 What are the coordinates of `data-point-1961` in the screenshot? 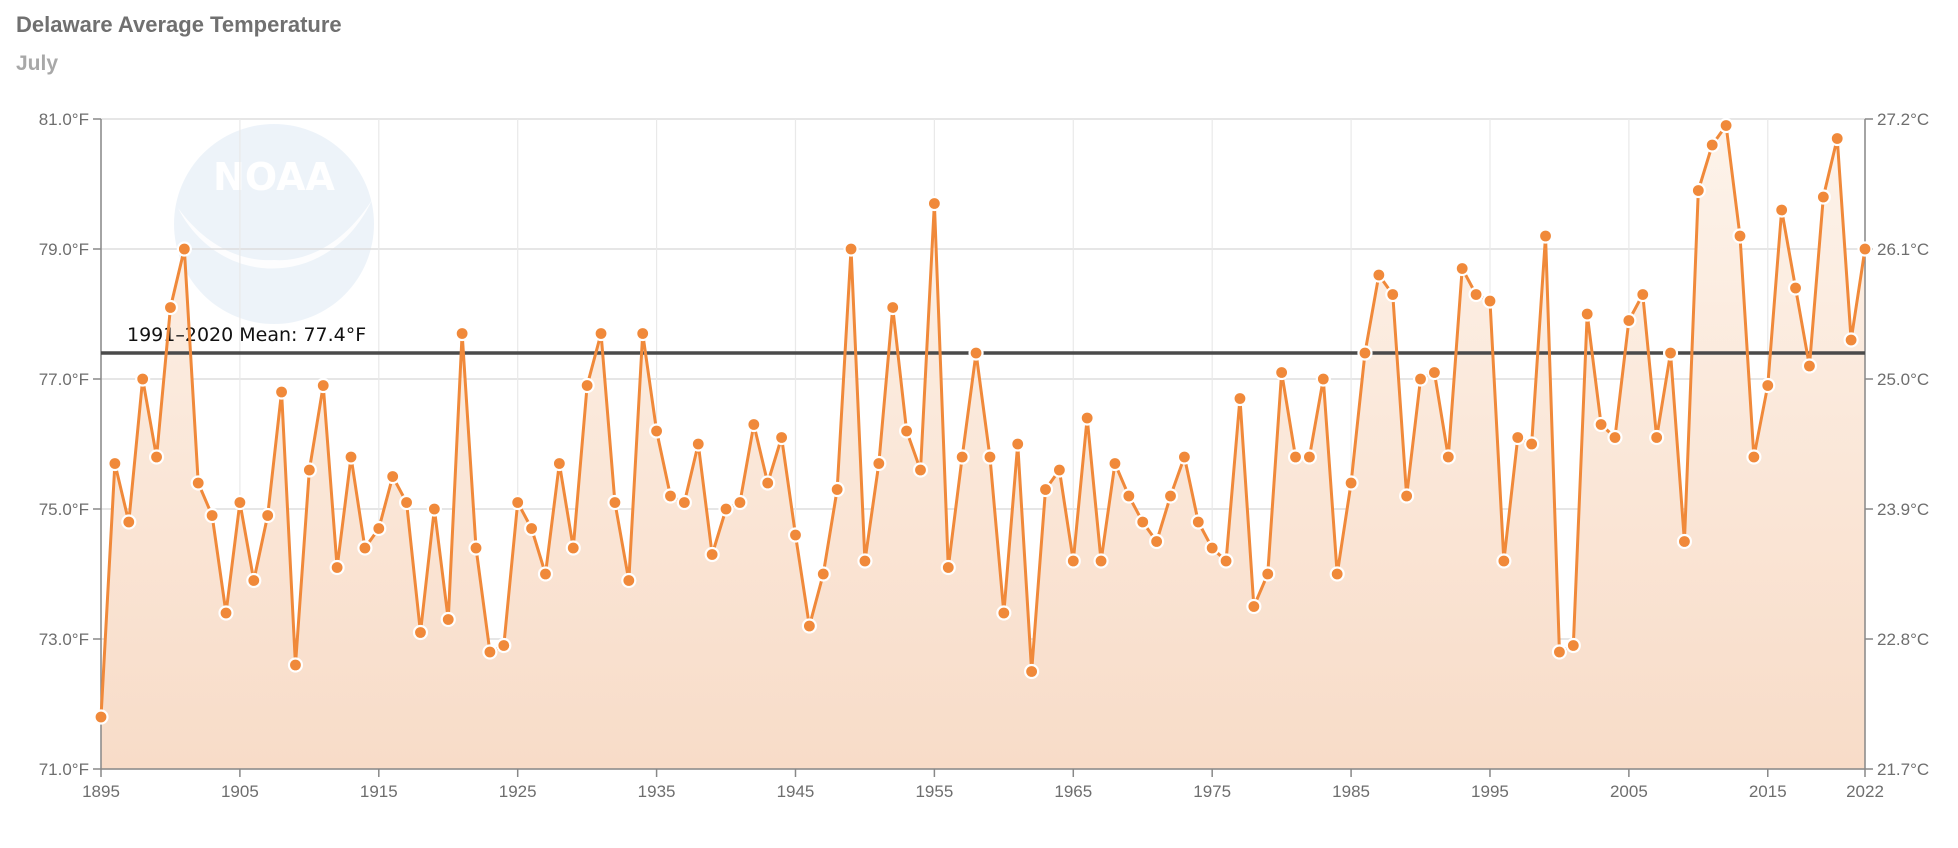 It's located at (1018, 444).